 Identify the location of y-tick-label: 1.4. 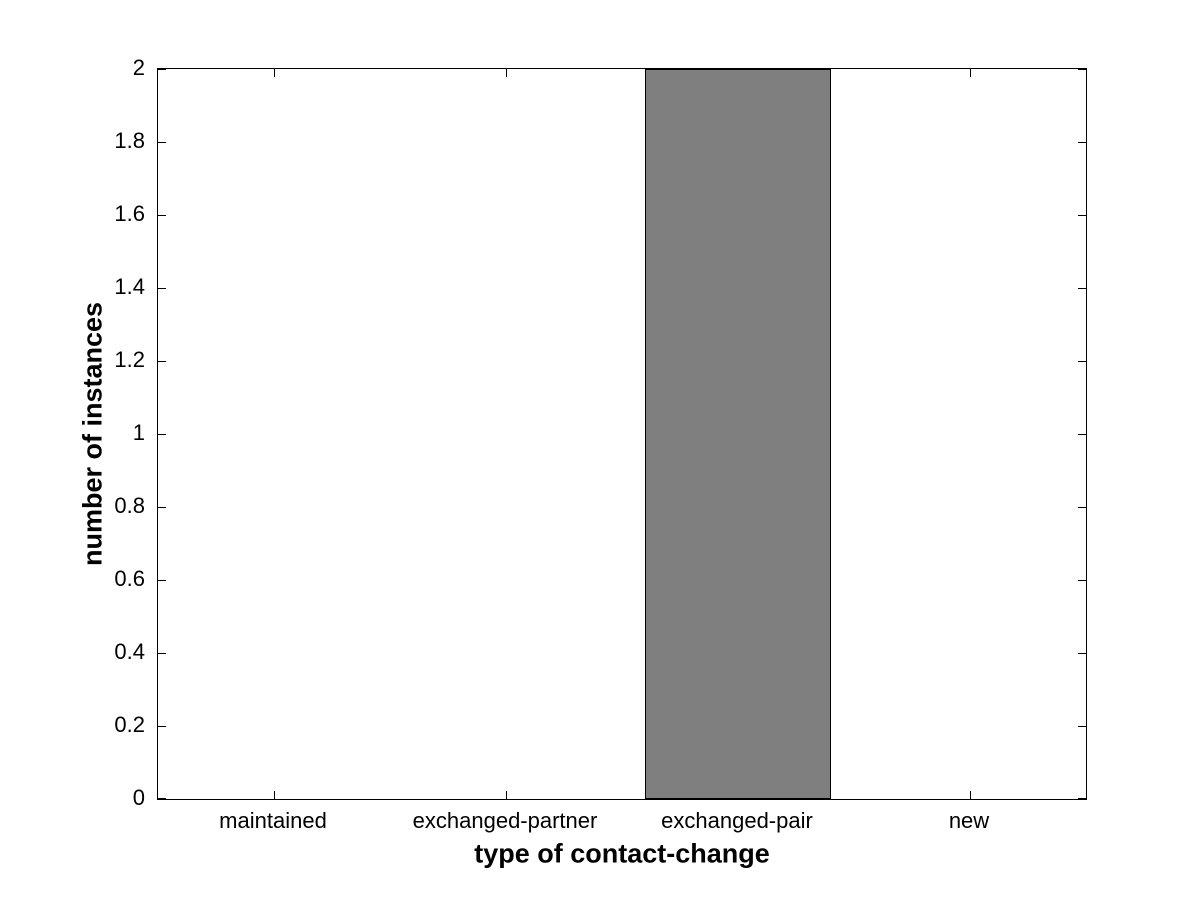
(129, 286).